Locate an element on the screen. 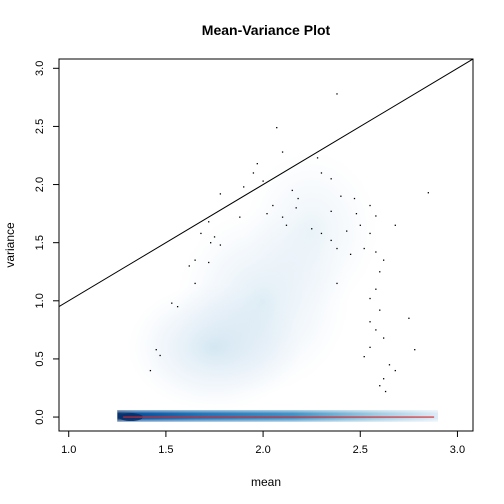 Image resolution: width=504 pixels, height=504 pixels. chart-title: Mean-Variance Plot is located at coordinates (266, 30).